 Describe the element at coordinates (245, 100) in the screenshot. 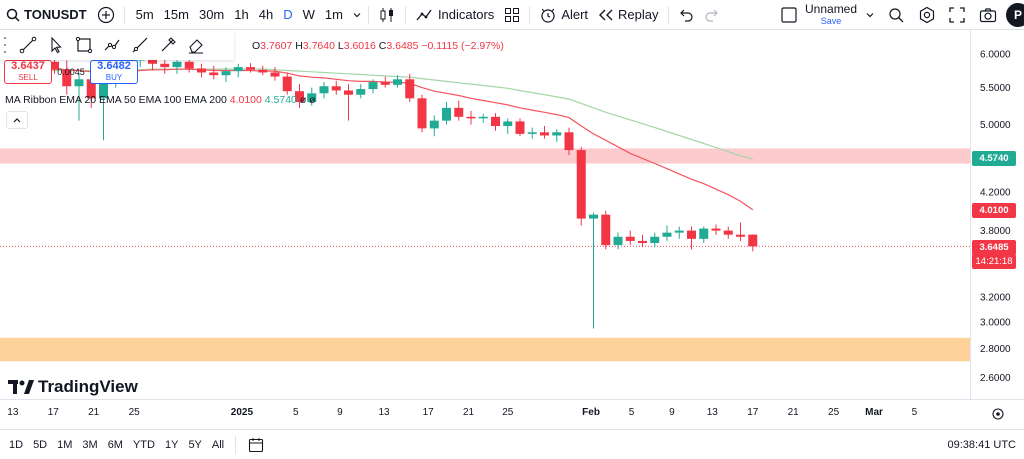

I see `indicator-value-1: 4.0100` at that location.